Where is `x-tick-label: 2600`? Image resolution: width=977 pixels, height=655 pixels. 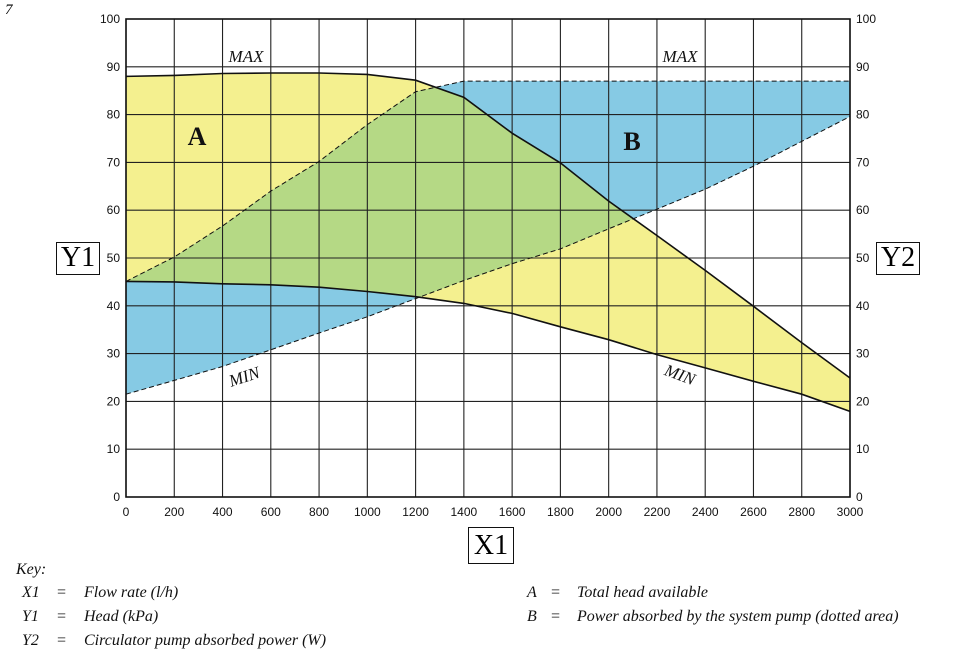 x-tick-label: 2600 is located at coordinates (753, 512).